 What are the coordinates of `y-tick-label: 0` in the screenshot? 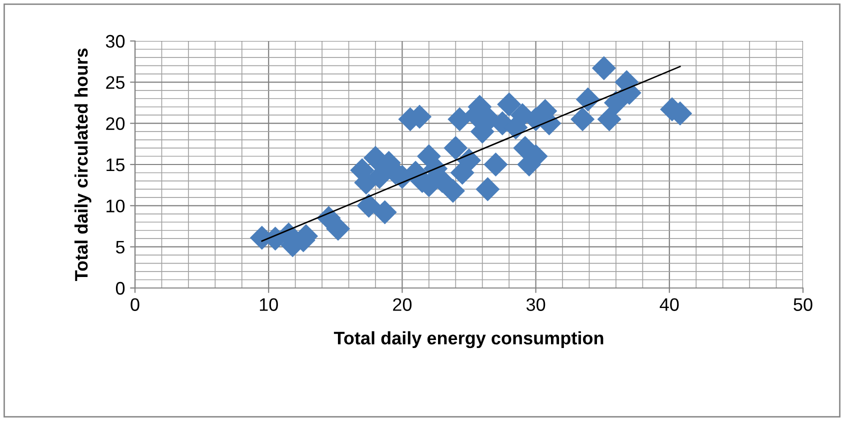 It's located at (120, 288).